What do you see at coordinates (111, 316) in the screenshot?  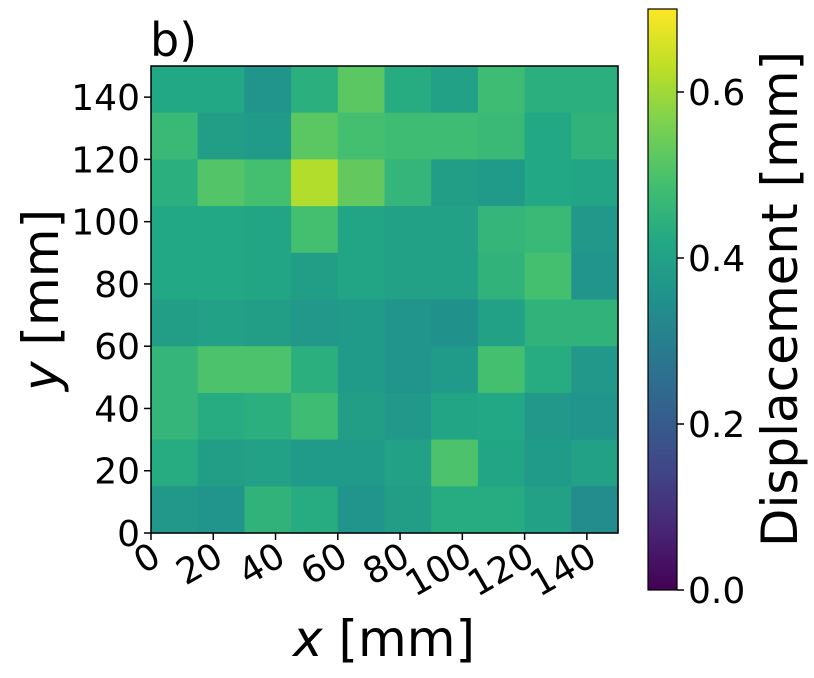 I see `y-axis: 0 20 40 60 80 100 120 140` at bounding box center [111, 316].